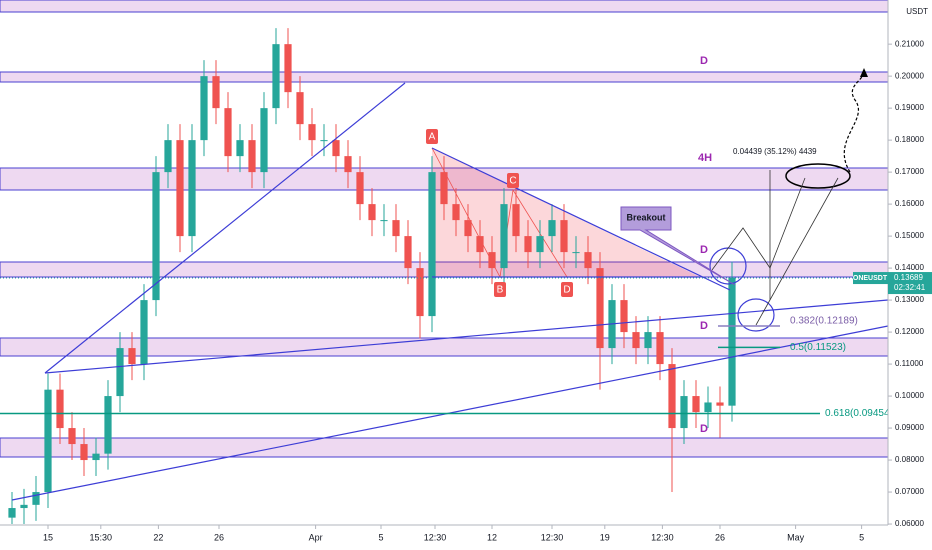 Image resolution: width=932 pixels, height=550 pixels. I want to click on symbol-label: ONEUSDT, so click(870, 278).